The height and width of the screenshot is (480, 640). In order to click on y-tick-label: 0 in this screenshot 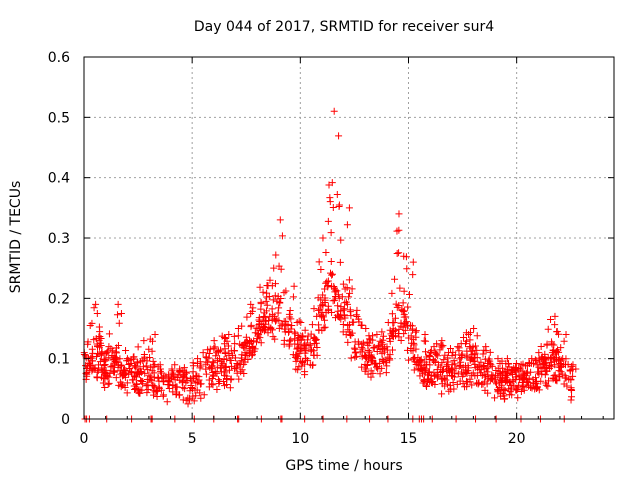, I will do `click(65, 420)`.